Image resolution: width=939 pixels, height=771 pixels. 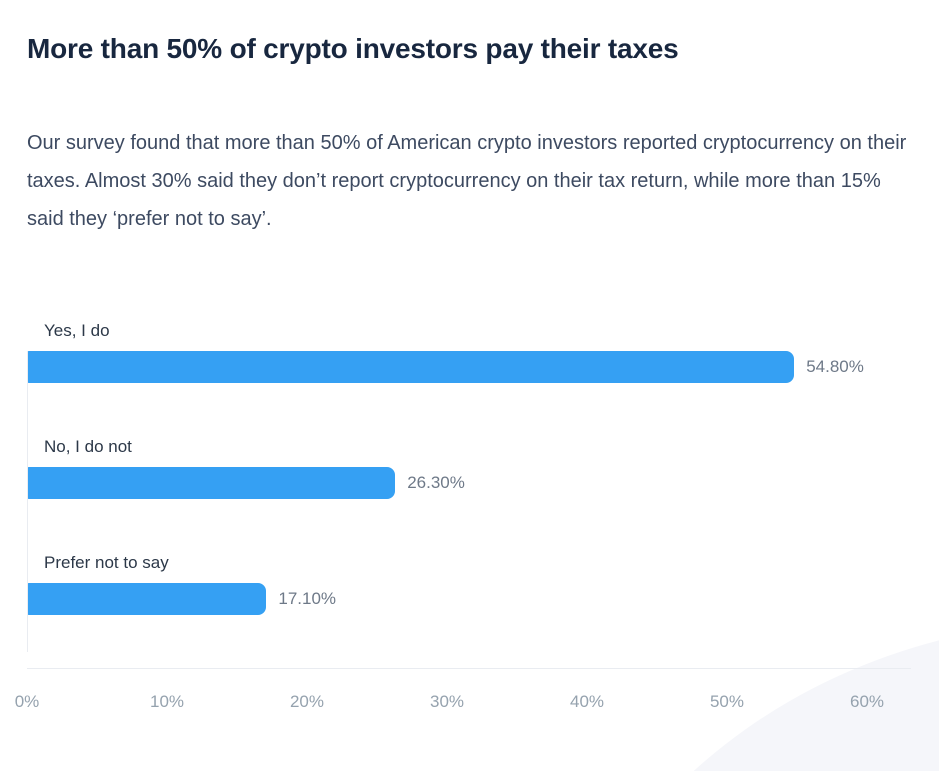 I want to click on x-axis-tick-0: 0%, so click(x=27, y=701).